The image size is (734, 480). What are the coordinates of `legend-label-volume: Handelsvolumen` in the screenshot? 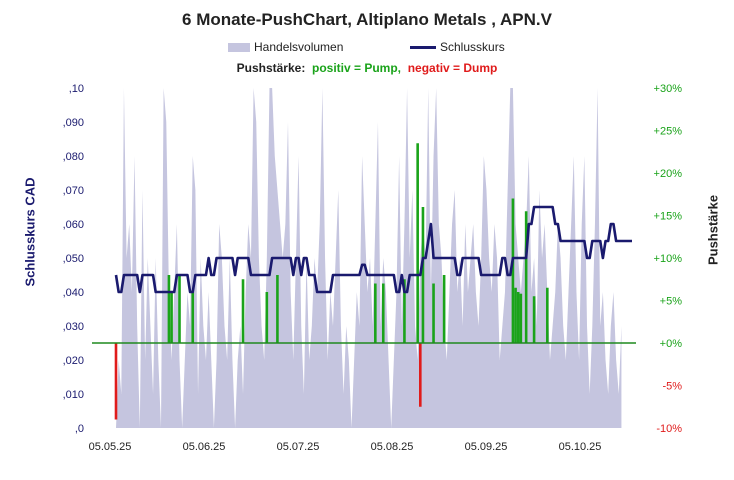 It's located at (299, 47).